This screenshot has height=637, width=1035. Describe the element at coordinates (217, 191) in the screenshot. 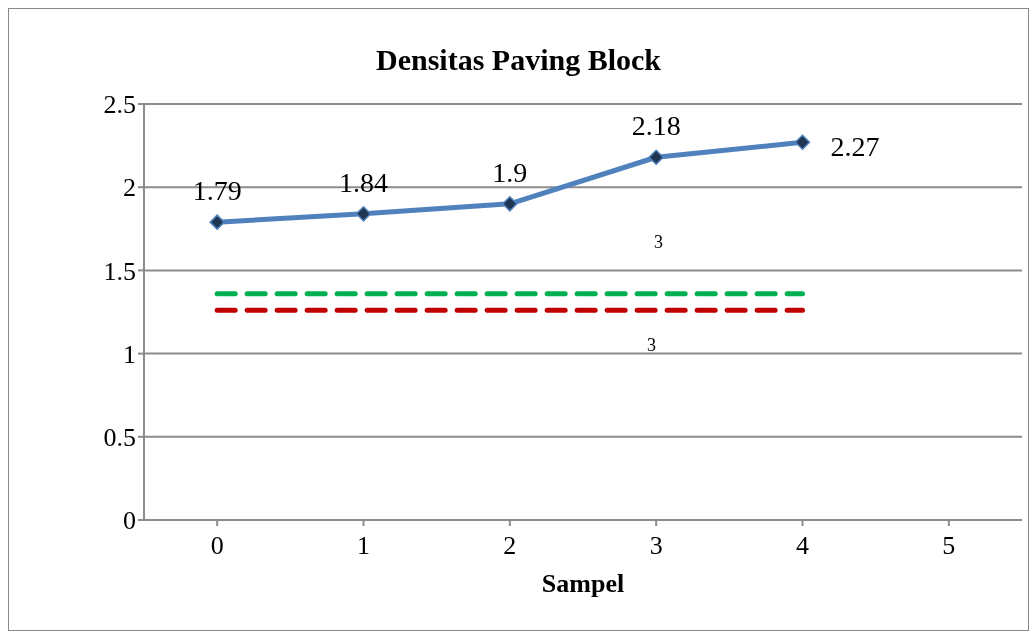

I see `data-label: 1.79` at that location.